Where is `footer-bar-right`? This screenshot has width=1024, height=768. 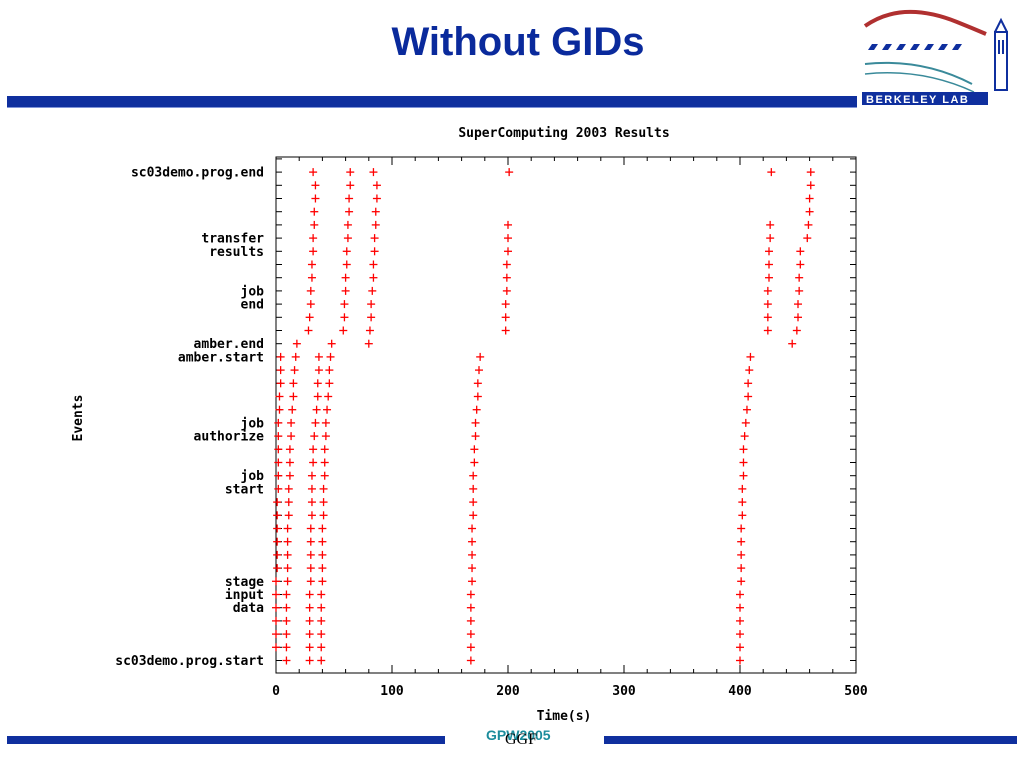
footer-bar-right is located at coordinates (810, 740).